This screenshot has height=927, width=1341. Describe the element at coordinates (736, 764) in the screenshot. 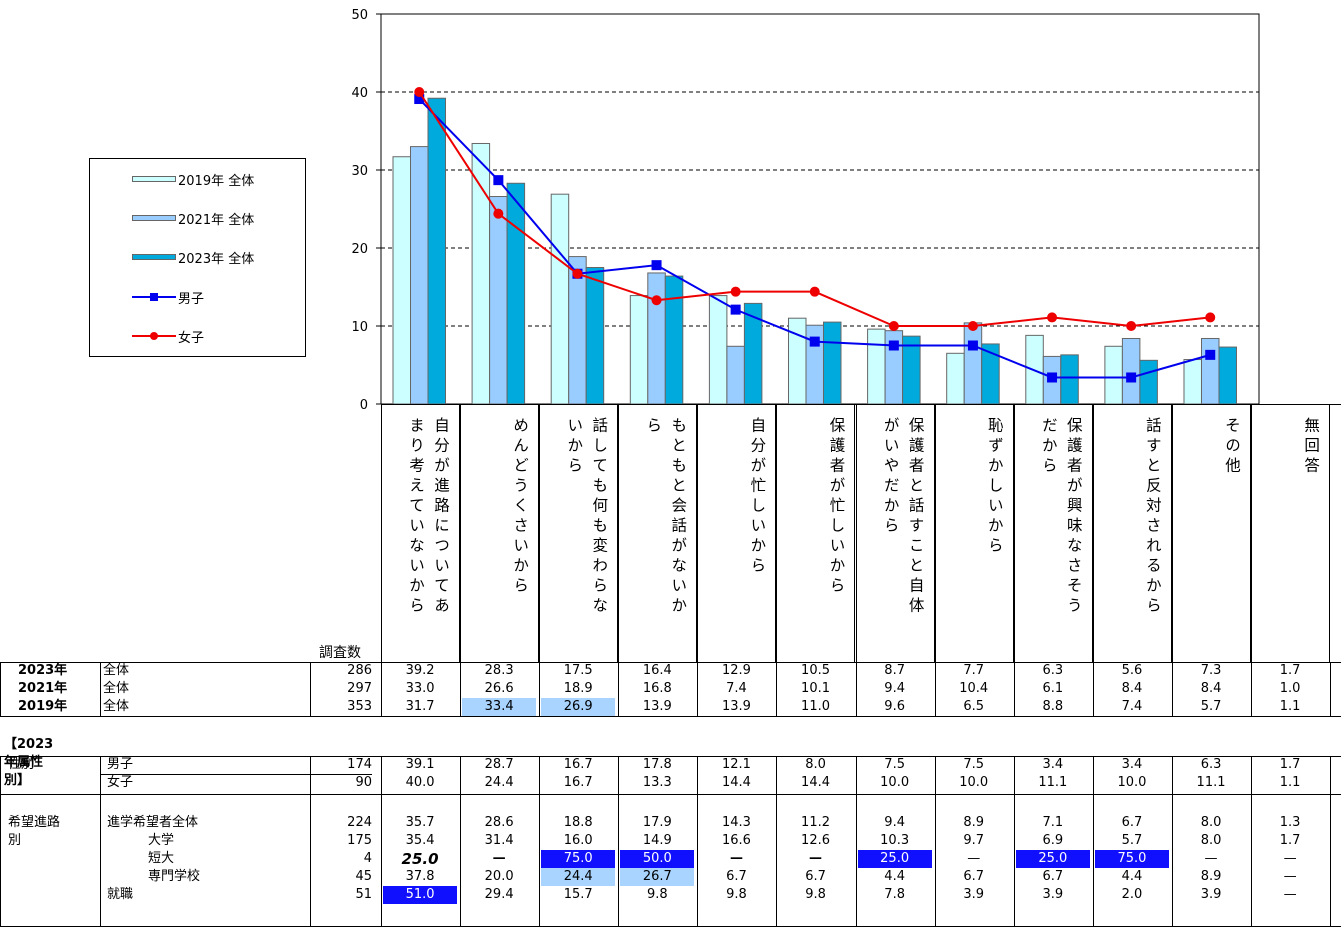

I see `table-cell: 12.1` at that location.